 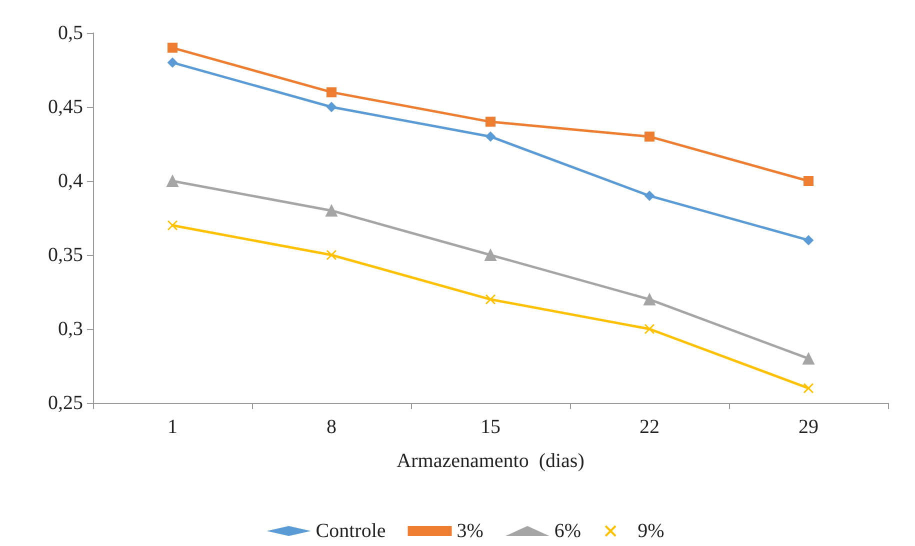 What do you see at coordinates (173, 427) in the screenshot?
I see `x-tick-label: 1` at bounding box center [173, 427].